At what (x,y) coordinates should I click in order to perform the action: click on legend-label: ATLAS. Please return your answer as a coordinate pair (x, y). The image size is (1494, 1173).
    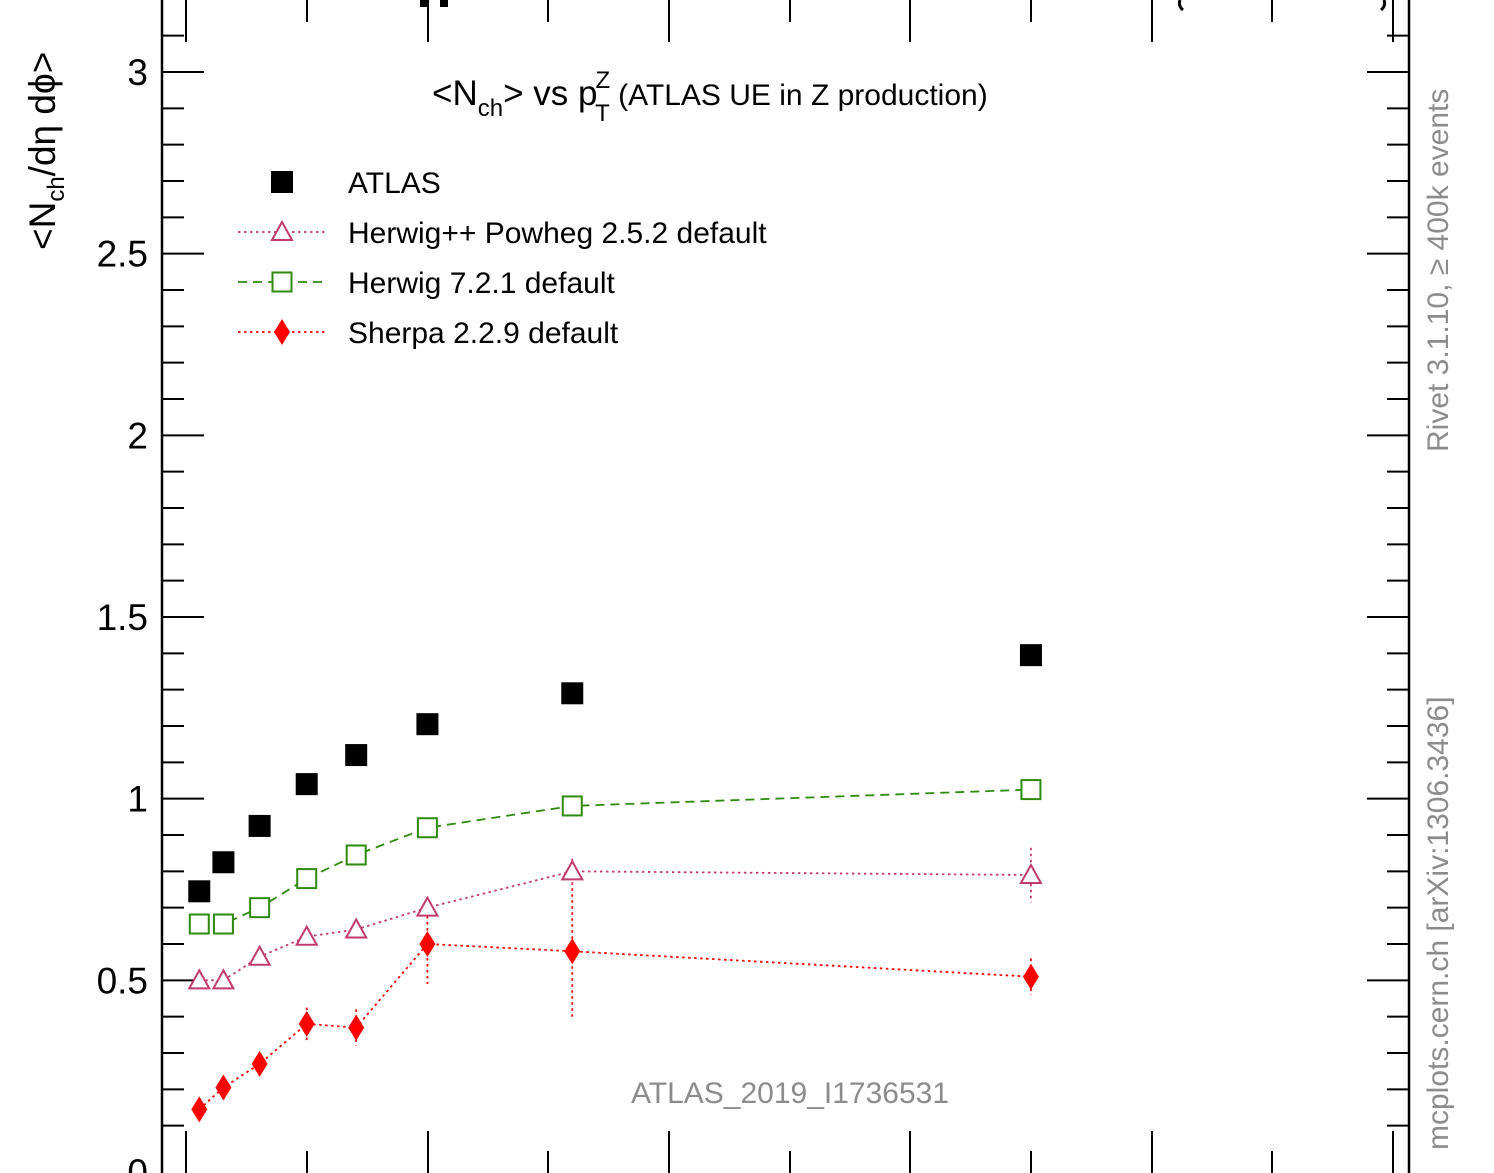
    Looking at the image, I should click on (394, 183).